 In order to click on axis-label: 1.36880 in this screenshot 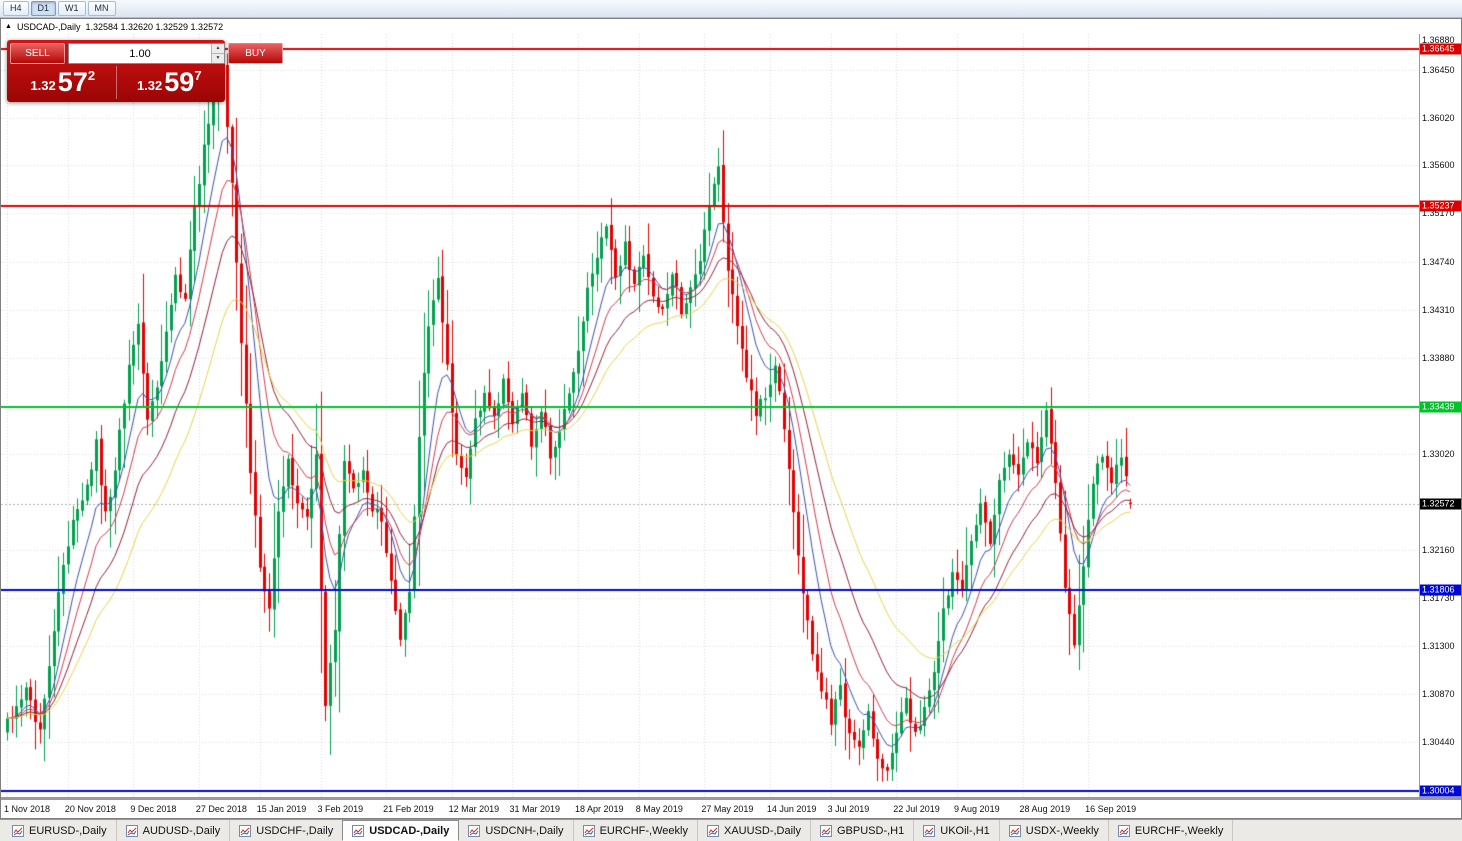, I will do `click(1438, 40)`.